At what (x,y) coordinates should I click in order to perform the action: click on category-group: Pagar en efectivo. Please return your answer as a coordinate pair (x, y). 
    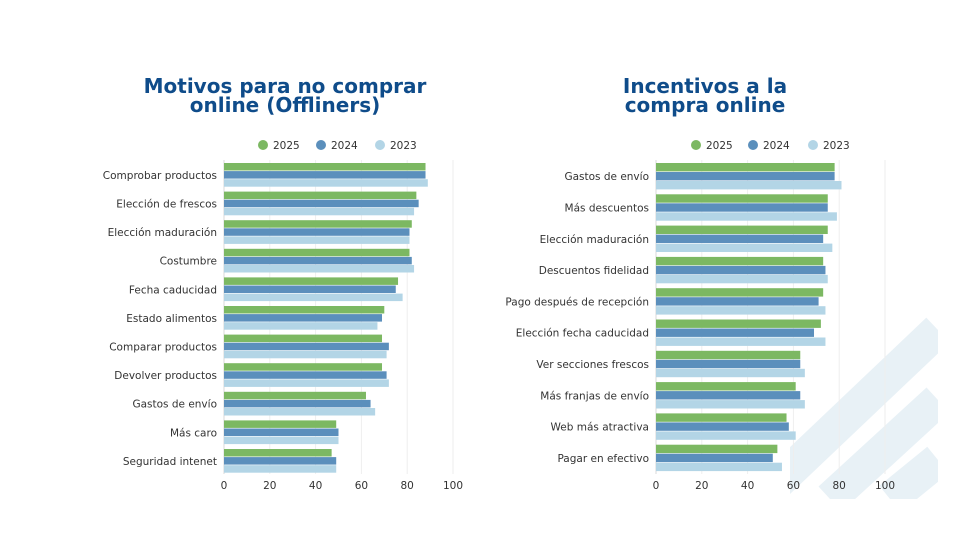
    Looking at the image, I should click on (669, 458).